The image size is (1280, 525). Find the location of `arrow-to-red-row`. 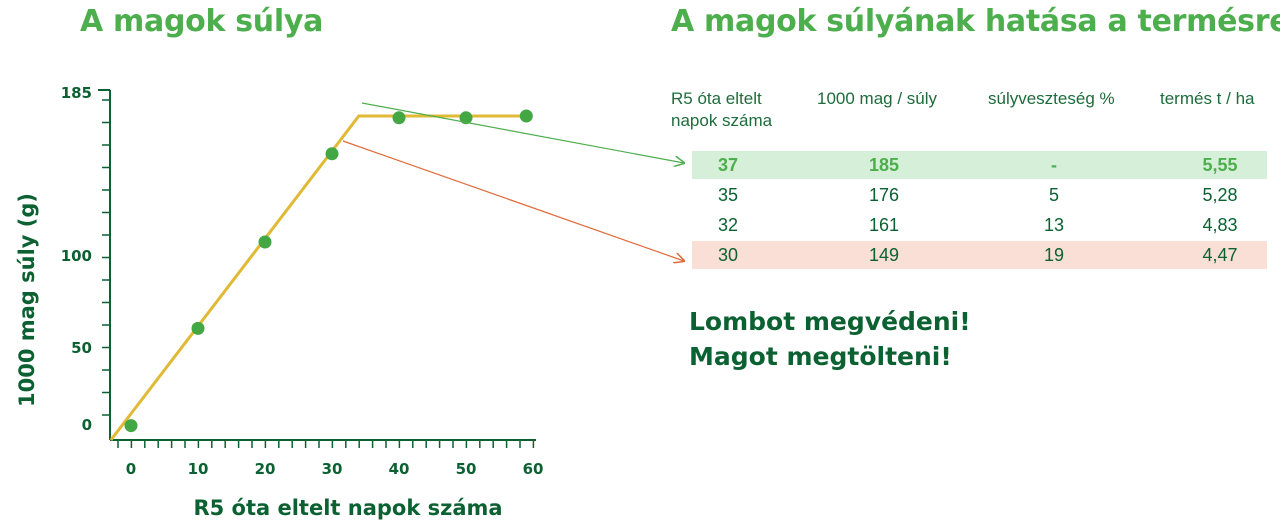

arrow-to-red-row is located at coordinates (513, 200).